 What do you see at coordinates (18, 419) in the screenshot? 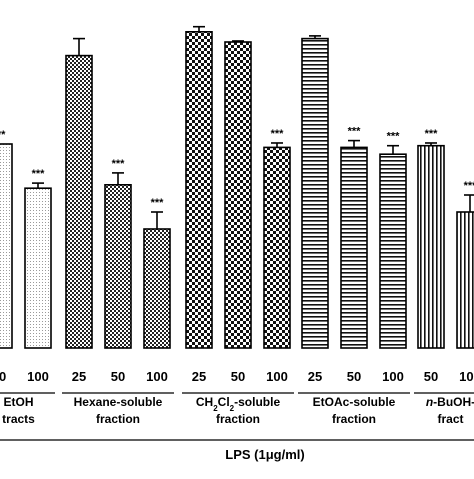
I see `group-label: tracts` at bounding box center [18, 419].